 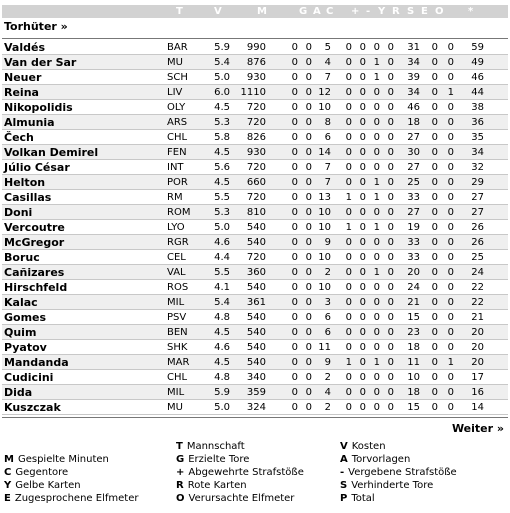 I want to click on table-row: Van der Sar MU 5.4 876 0 0 4 0 0 1 0 34 0 0 49, so click(x=255, y=62).